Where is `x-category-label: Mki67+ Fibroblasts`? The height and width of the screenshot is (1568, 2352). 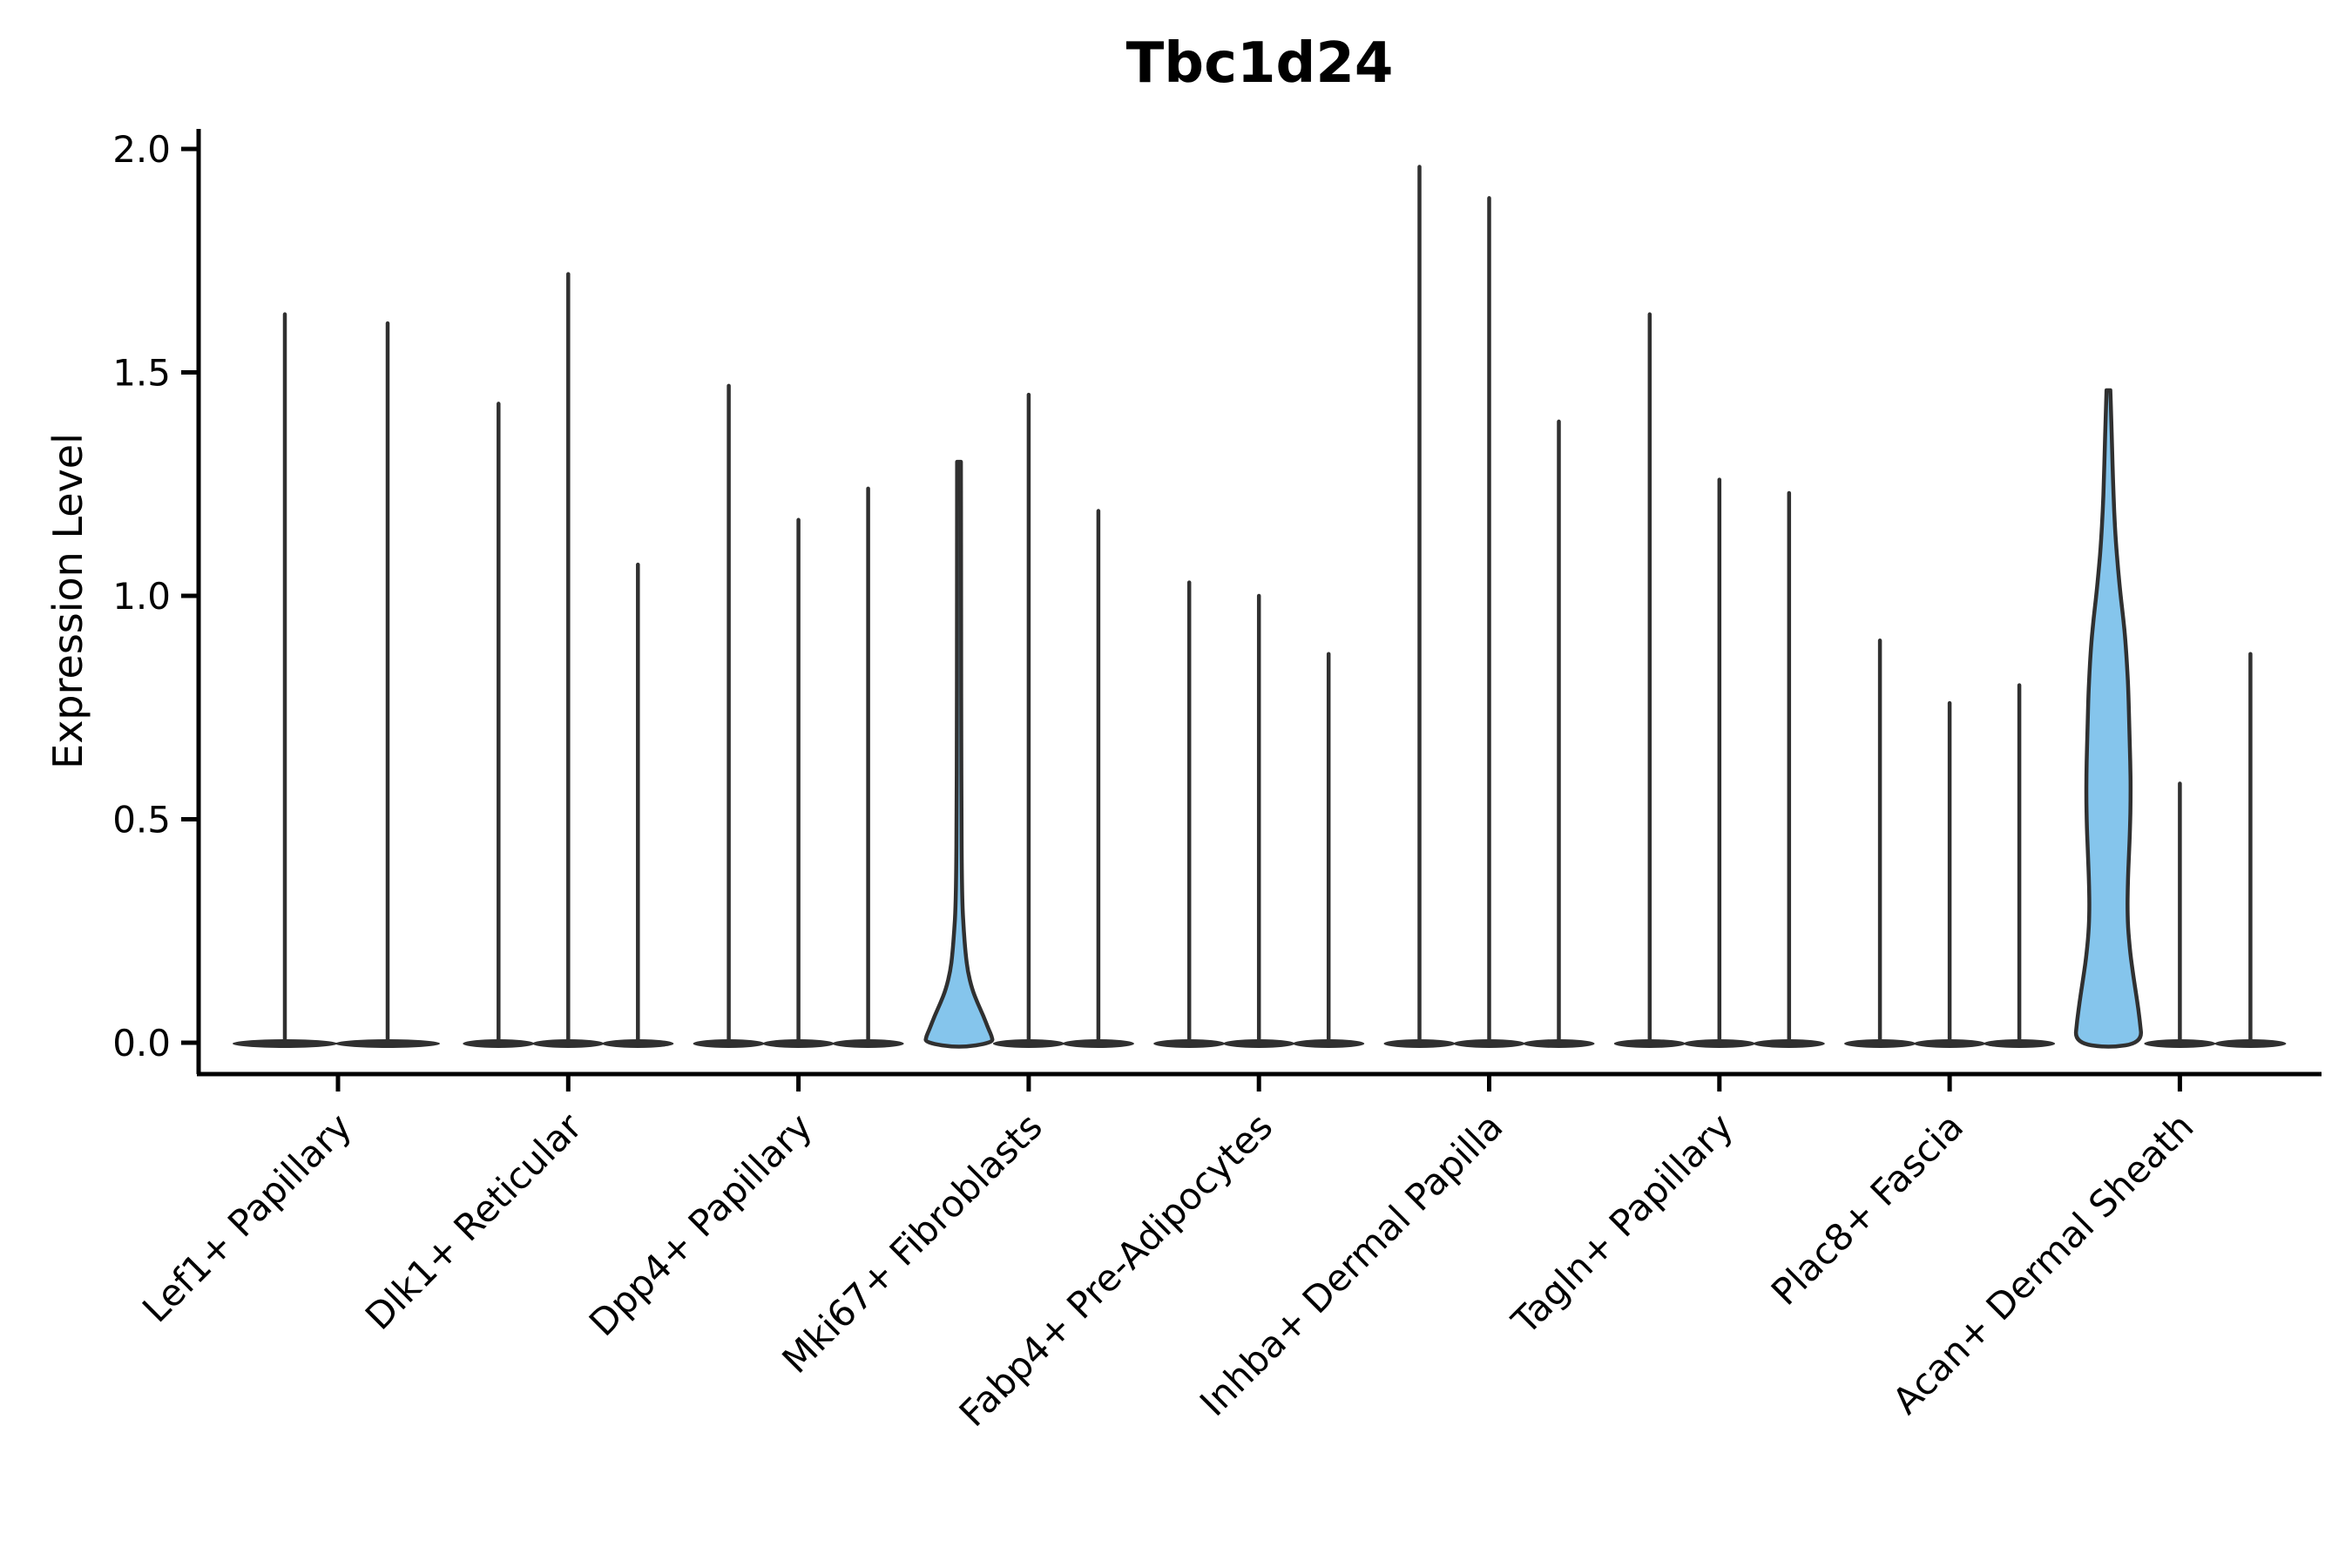
x-category-label: Mki67+ Fibroblasts is located at coordinates (912, 1243).